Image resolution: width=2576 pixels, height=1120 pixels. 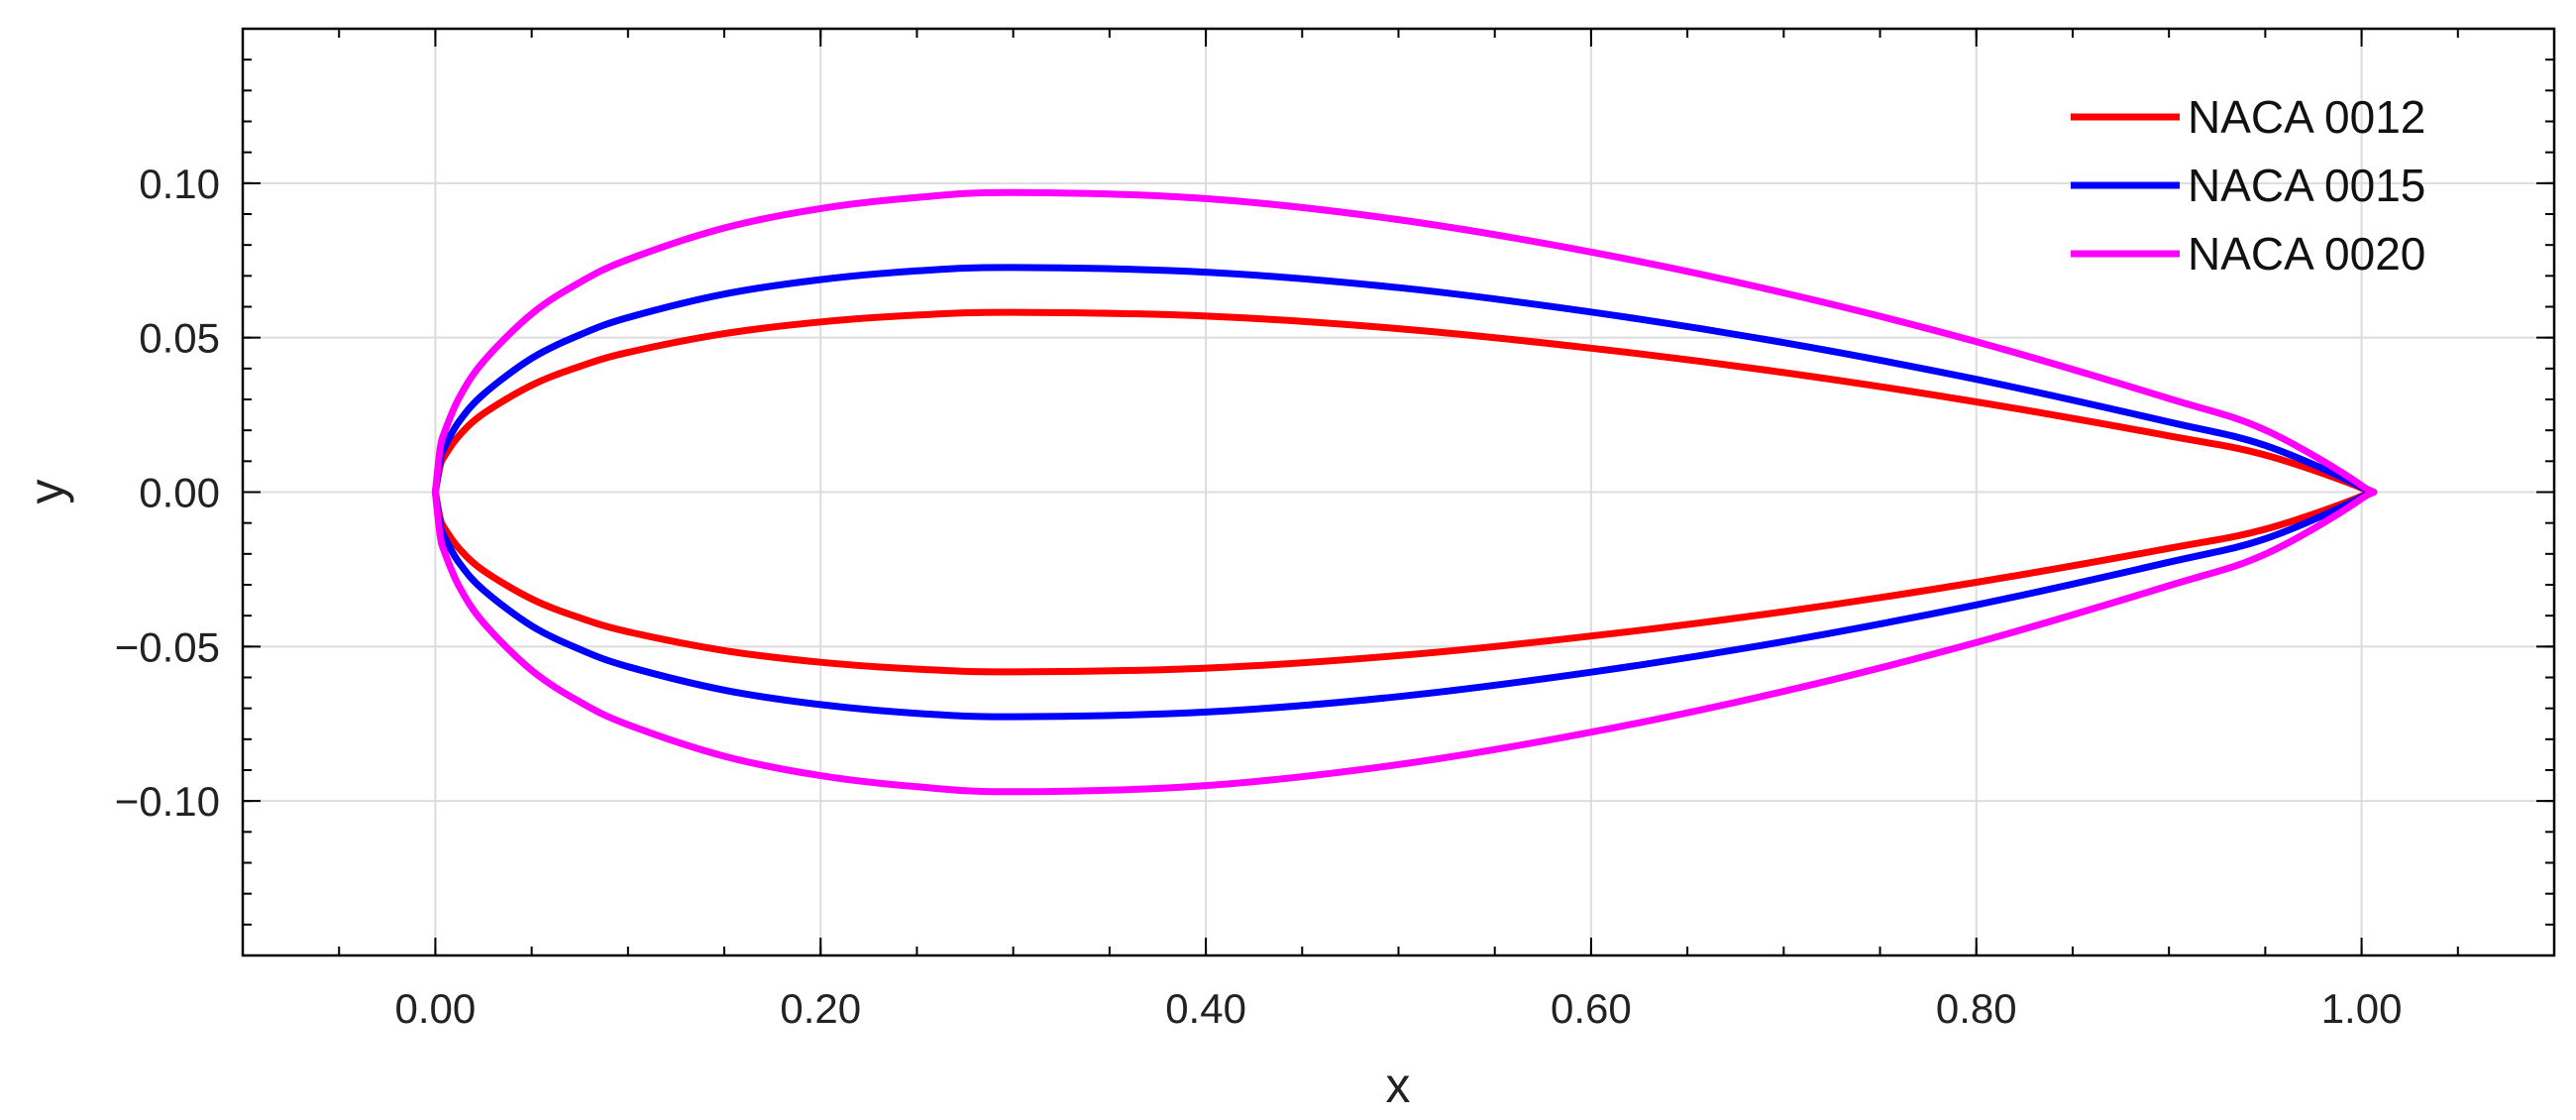 I want to click on y-tick-label: 0.00, so click(x=179, y=493).